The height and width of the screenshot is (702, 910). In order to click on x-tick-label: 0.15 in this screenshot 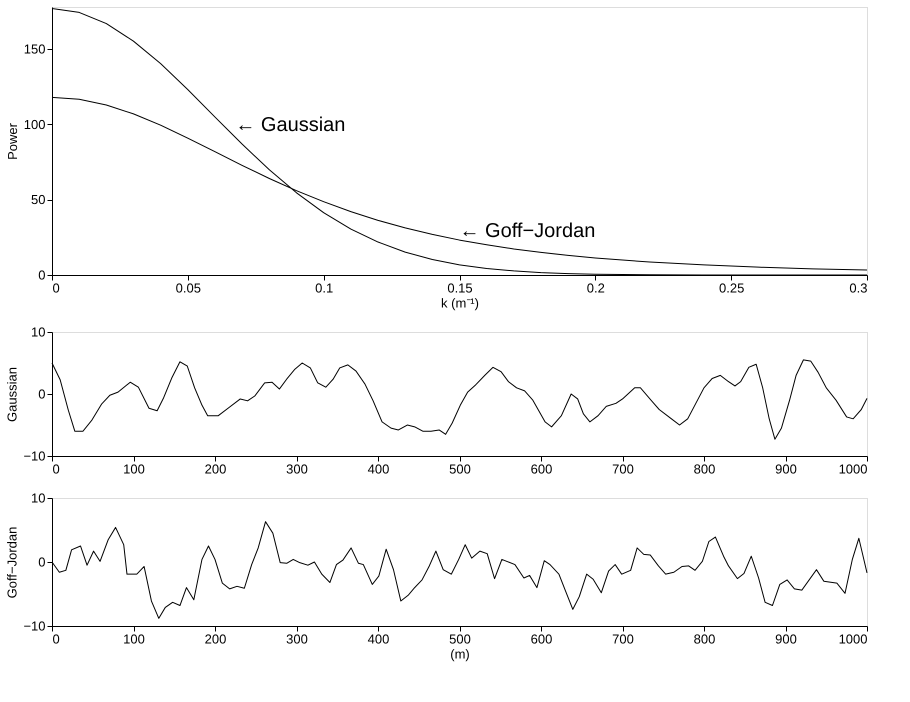, I will do `click(460, 288)`.